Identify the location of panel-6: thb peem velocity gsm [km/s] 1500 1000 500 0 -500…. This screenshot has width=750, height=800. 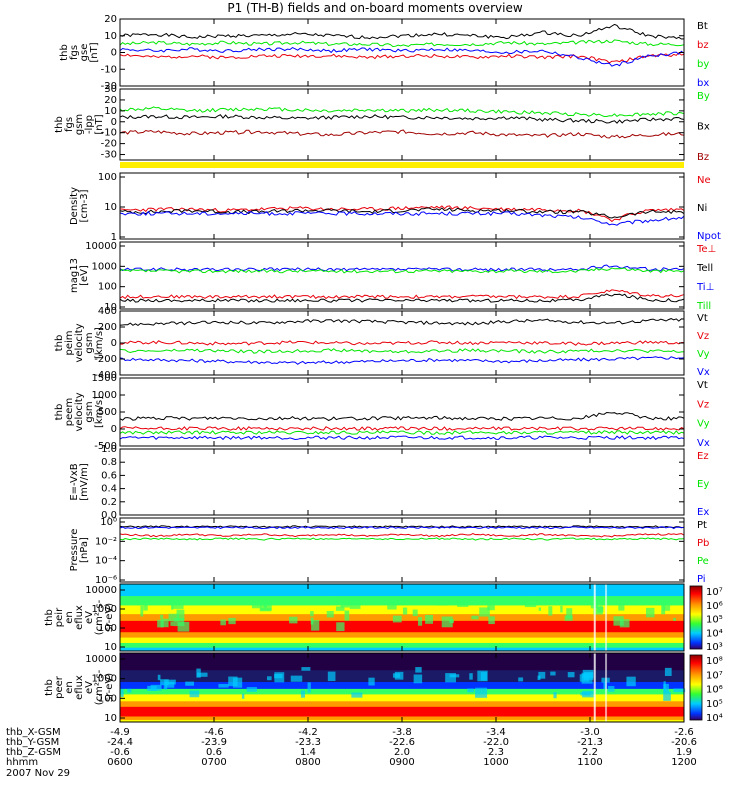
(382, 412).